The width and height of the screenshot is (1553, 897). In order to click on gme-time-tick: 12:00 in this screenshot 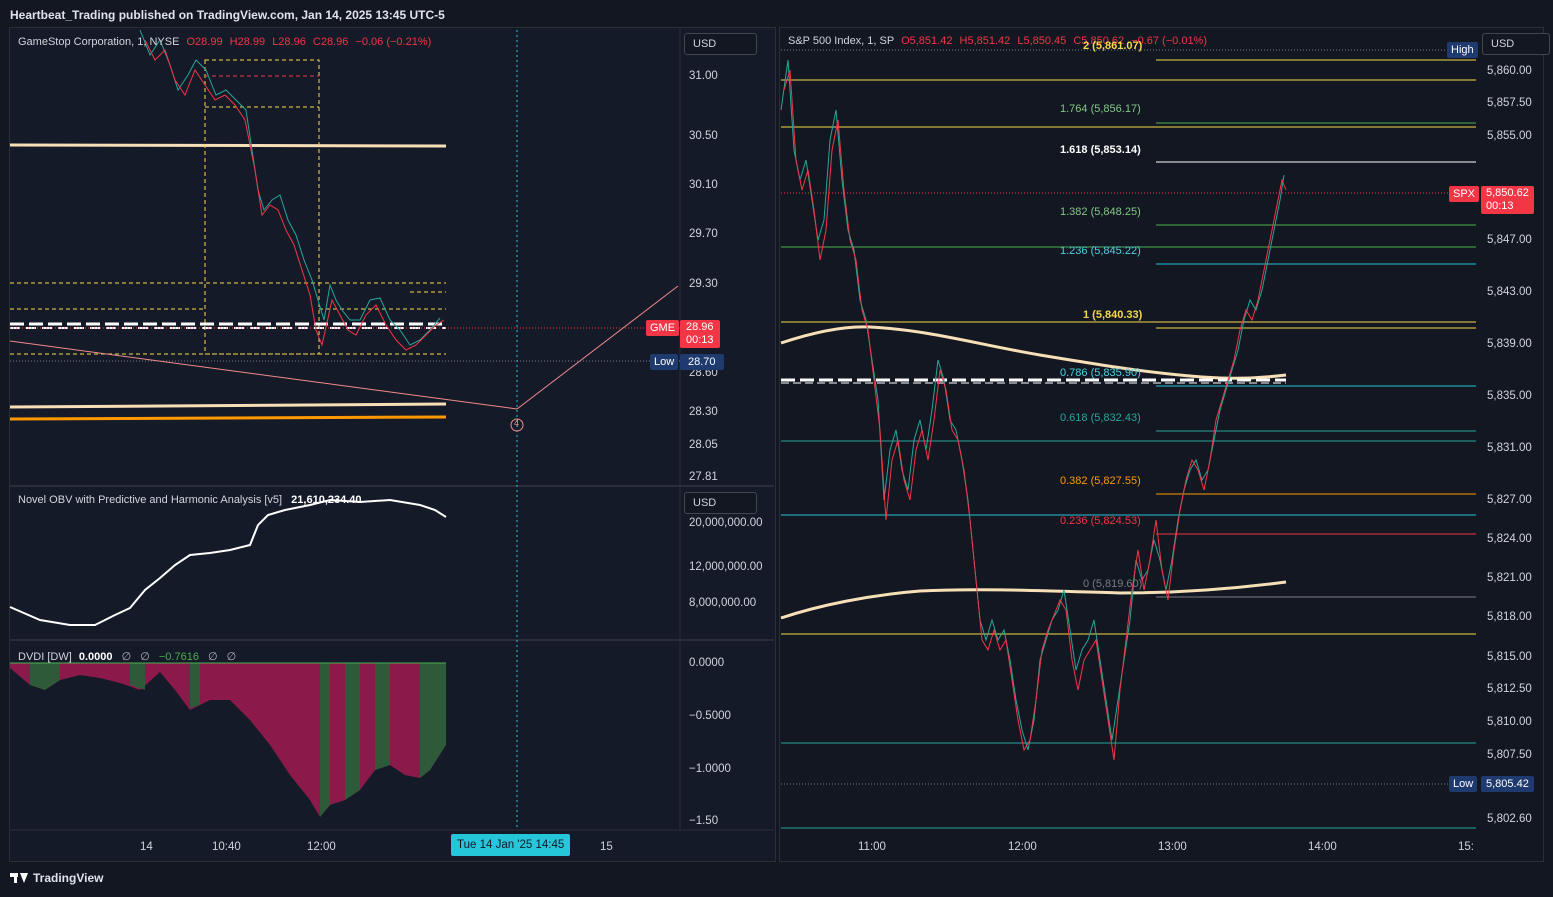, I will do `click(321, 847)`.